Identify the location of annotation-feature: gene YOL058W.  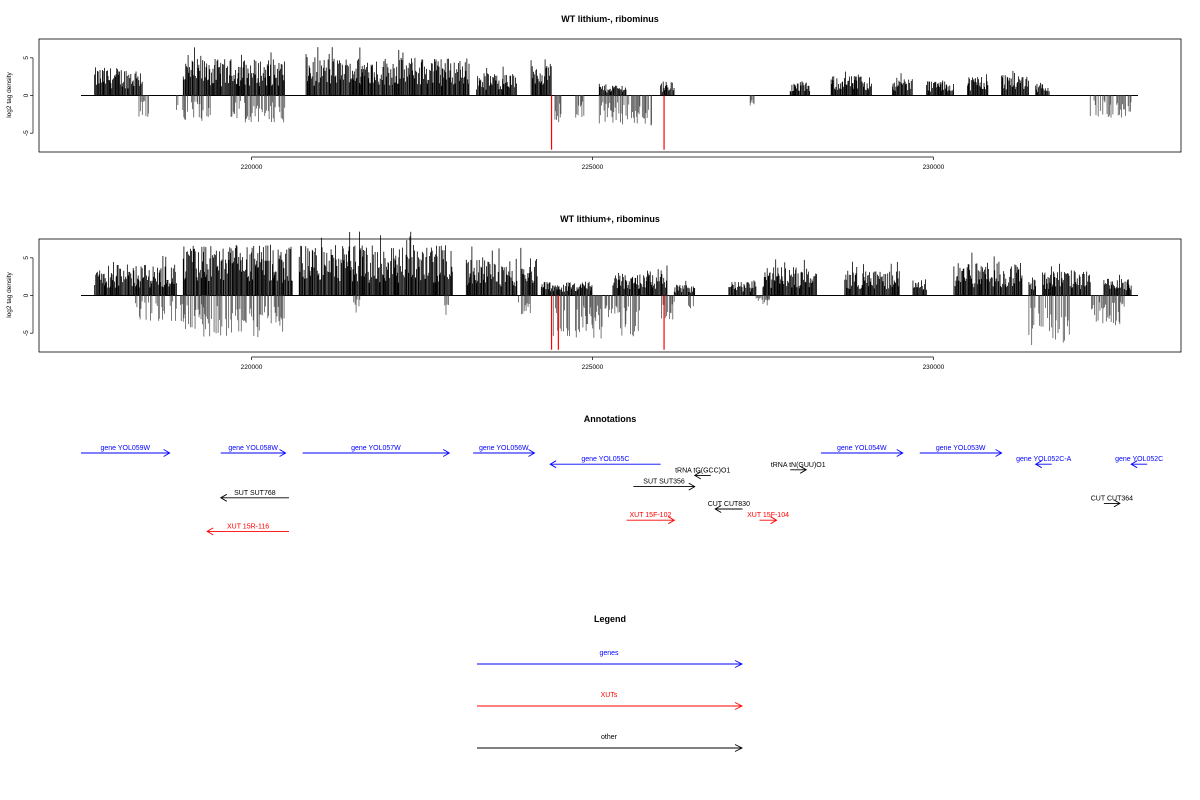
(253, 451).